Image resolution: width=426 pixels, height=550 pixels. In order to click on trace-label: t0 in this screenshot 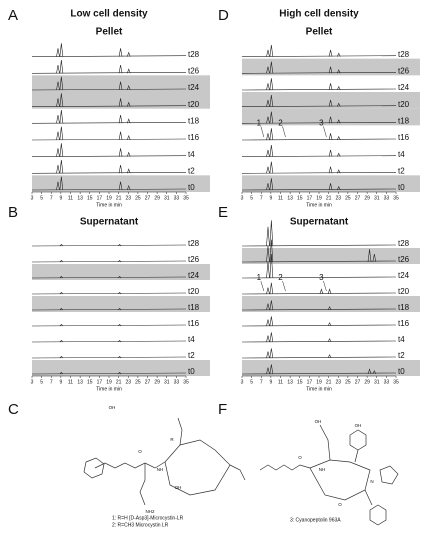, I will do `click(191, 371)`.